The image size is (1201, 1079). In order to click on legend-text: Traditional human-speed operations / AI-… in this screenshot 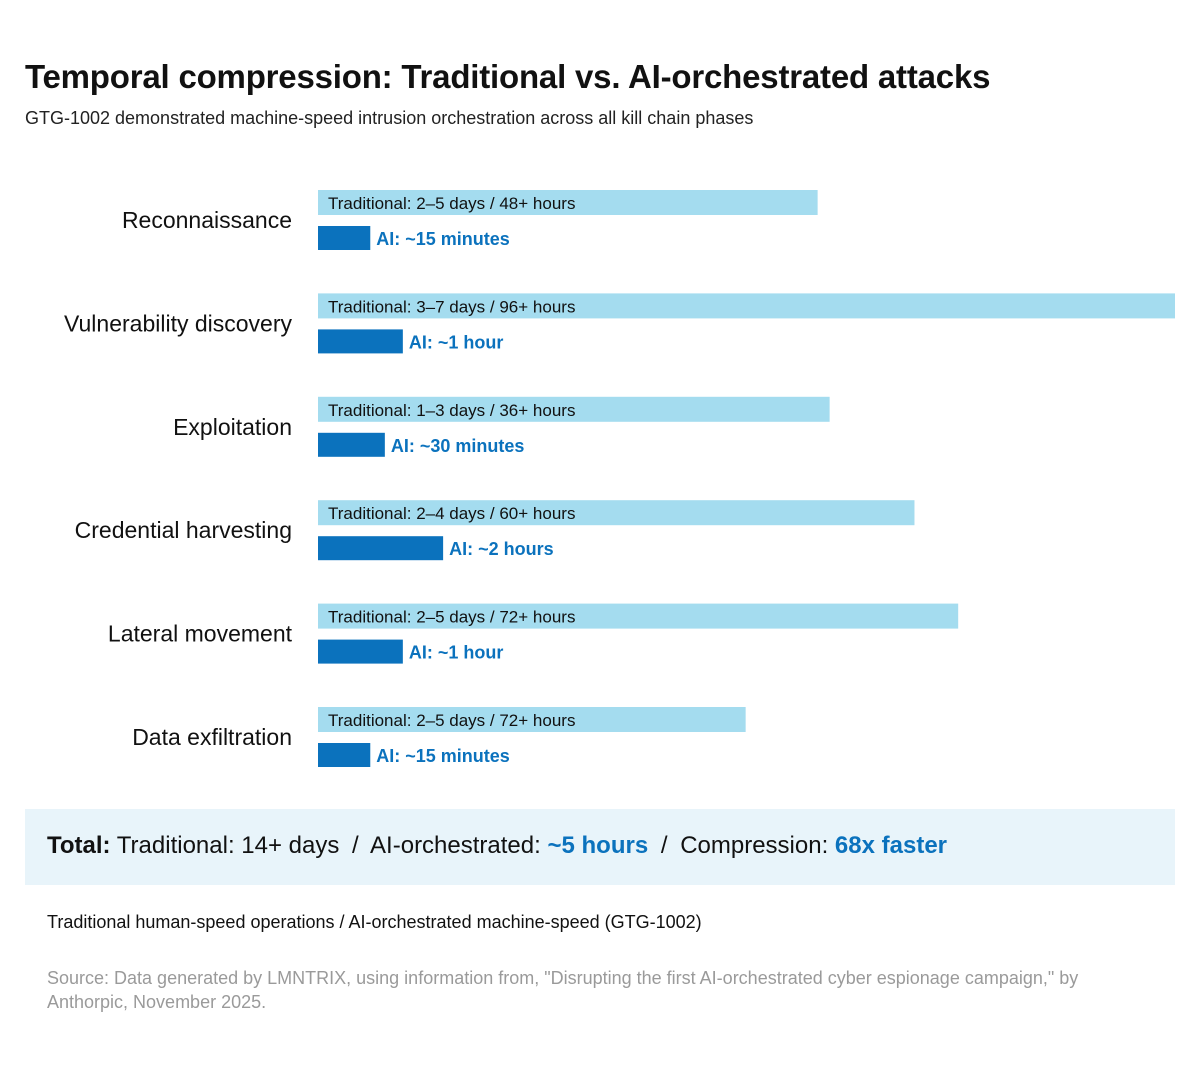, I will do `click(374, 922)`.